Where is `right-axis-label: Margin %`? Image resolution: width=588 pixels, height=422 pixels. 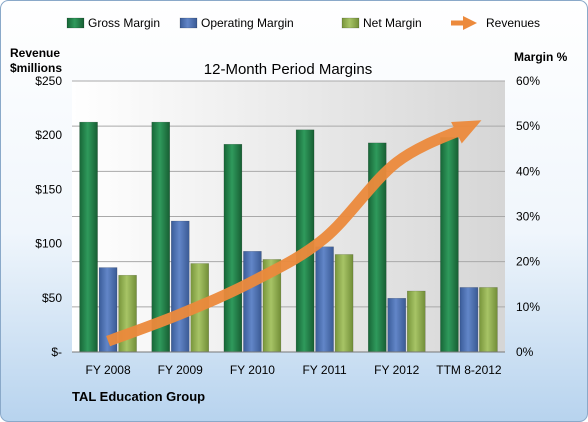 right-axis-label: Margin % is located at coordinates (541, 57).